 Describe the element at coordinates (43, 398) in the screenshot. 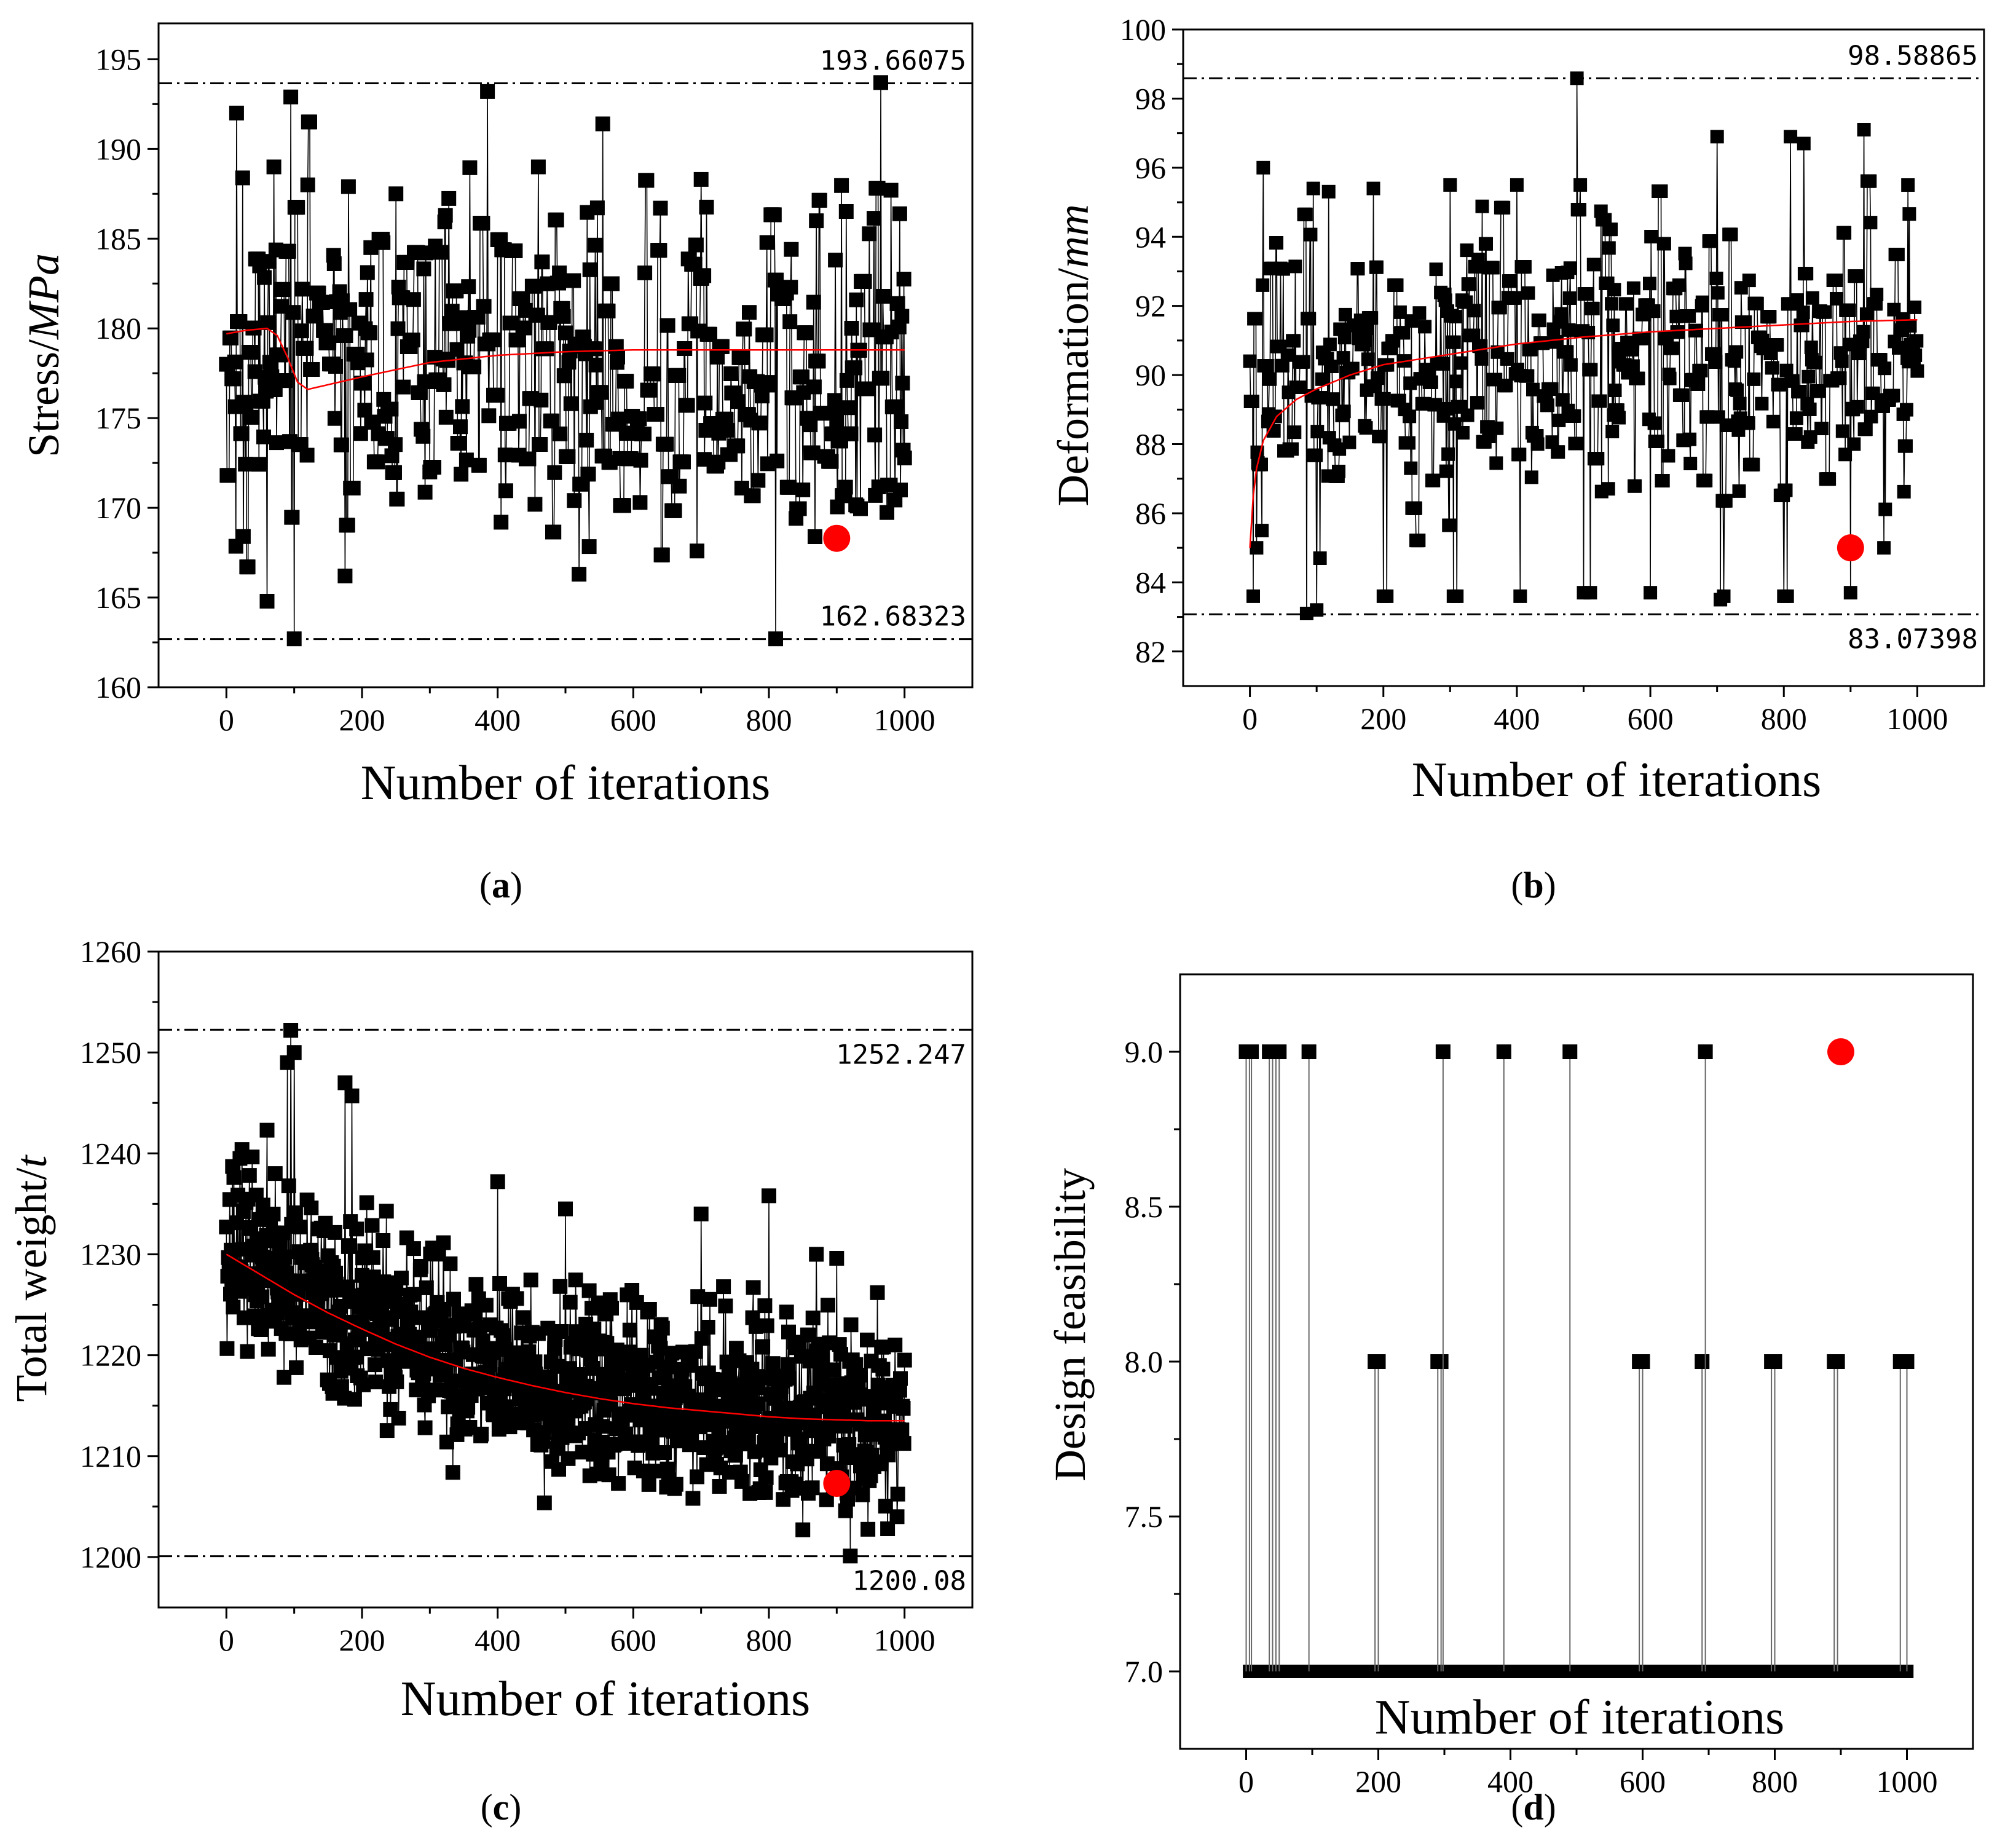

I see `y-axis-label-a-text: Stress/` at that location.